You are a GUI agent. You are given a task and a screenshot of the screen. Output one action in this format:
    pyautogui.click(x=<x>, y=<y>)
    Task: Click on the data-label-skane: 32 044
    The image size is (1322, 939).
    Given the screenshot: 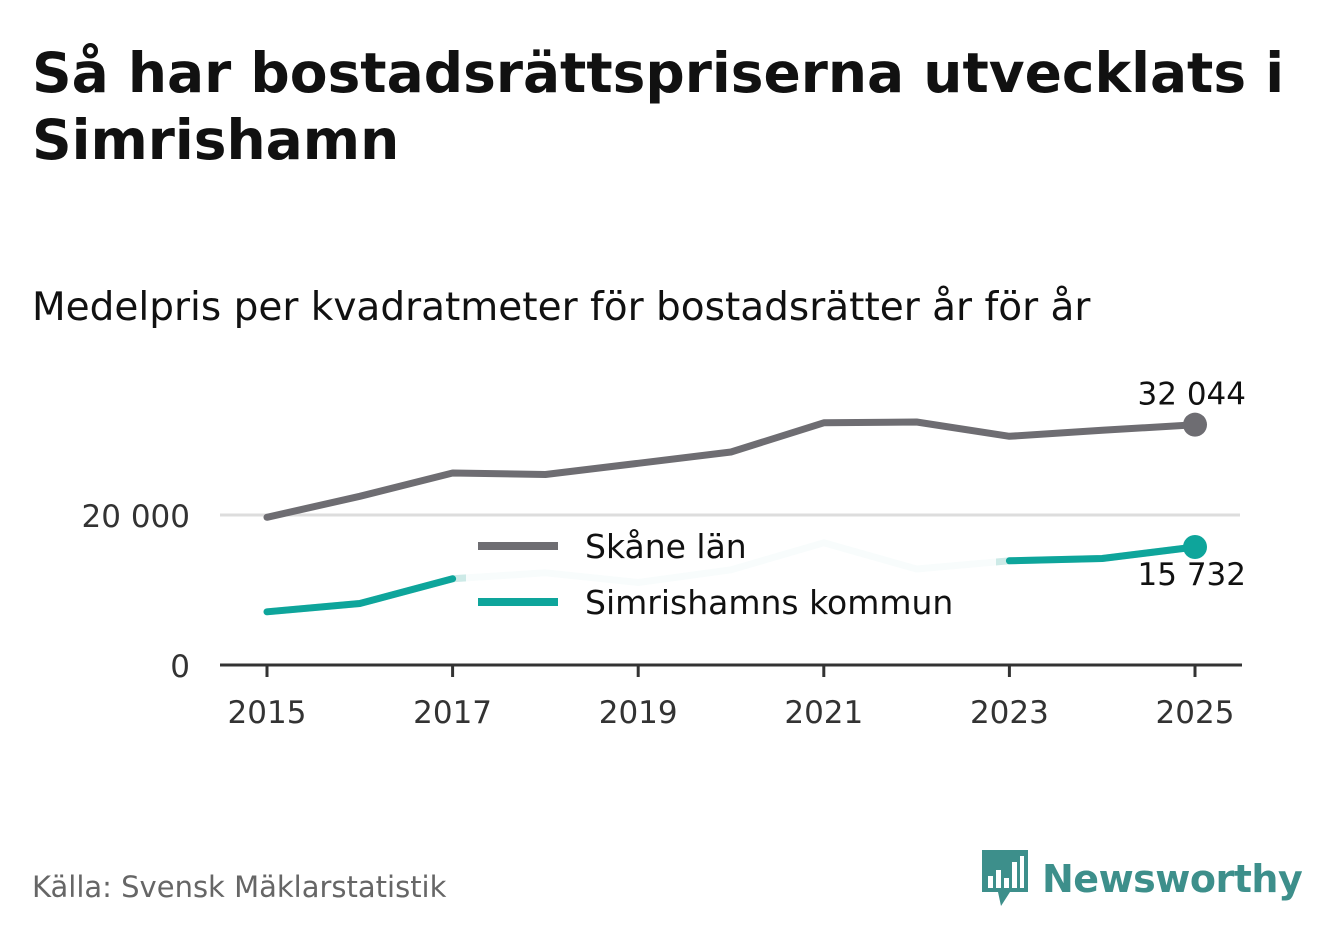 What is the action you would take?
    pyautogui.click(x=1192, y=395)
    